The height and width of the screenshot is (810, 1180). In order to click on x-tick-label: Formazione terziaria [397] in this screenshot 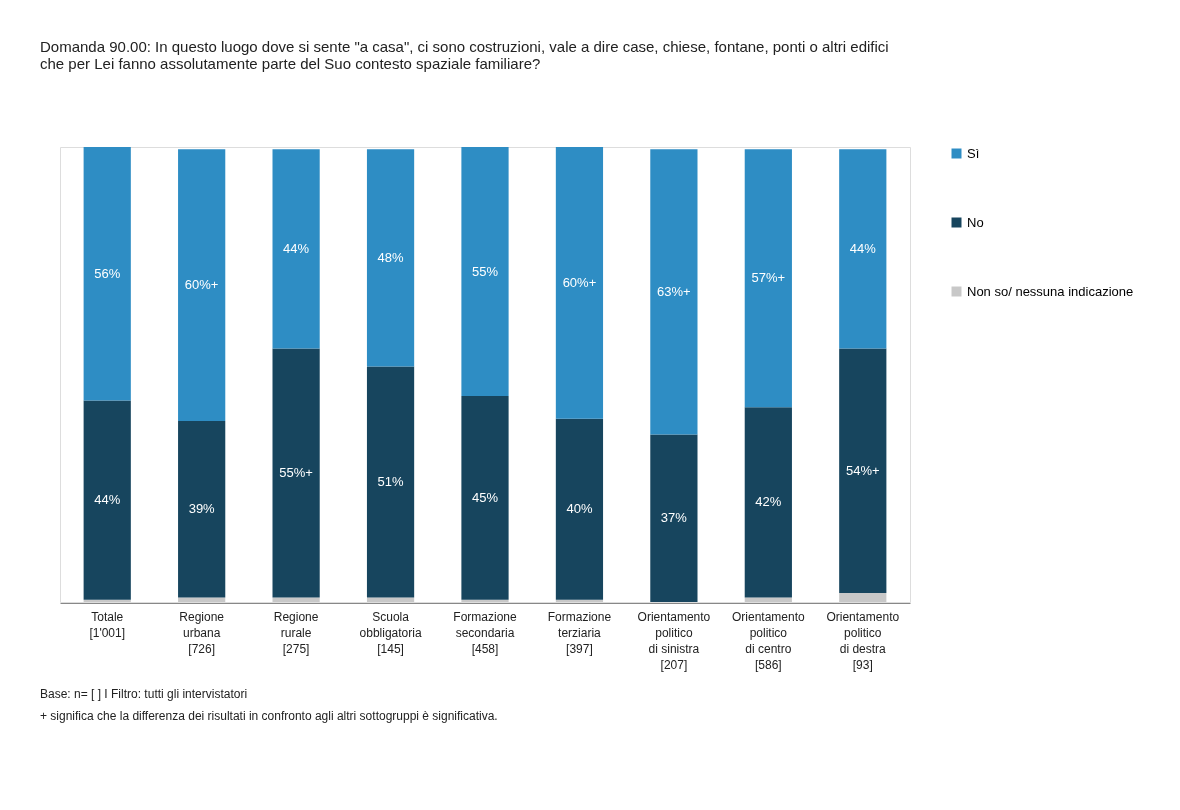, I will do `click(579, 632)`.